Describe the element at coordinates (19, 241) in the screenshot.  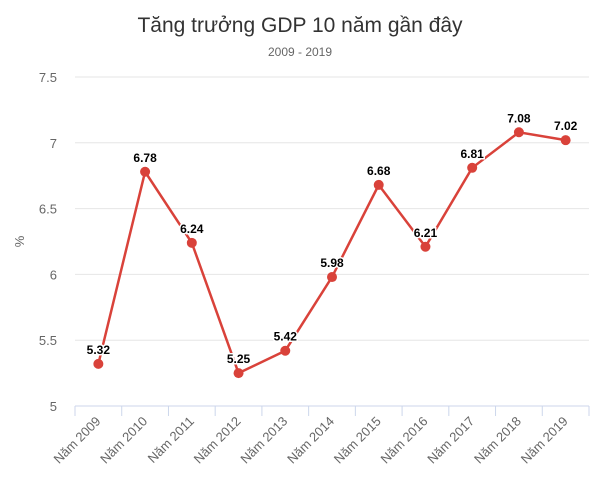
I see `y-axis-label: %` at that location.